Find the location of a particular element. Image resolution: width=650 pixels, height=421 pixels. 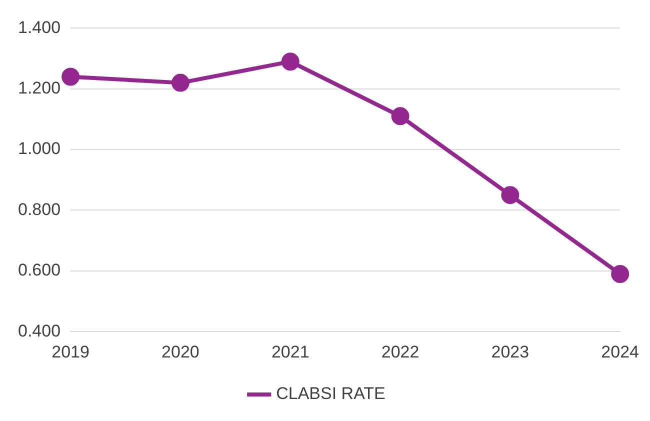

legend-label: CLABSI RATE is located at coordinates (331, 394).